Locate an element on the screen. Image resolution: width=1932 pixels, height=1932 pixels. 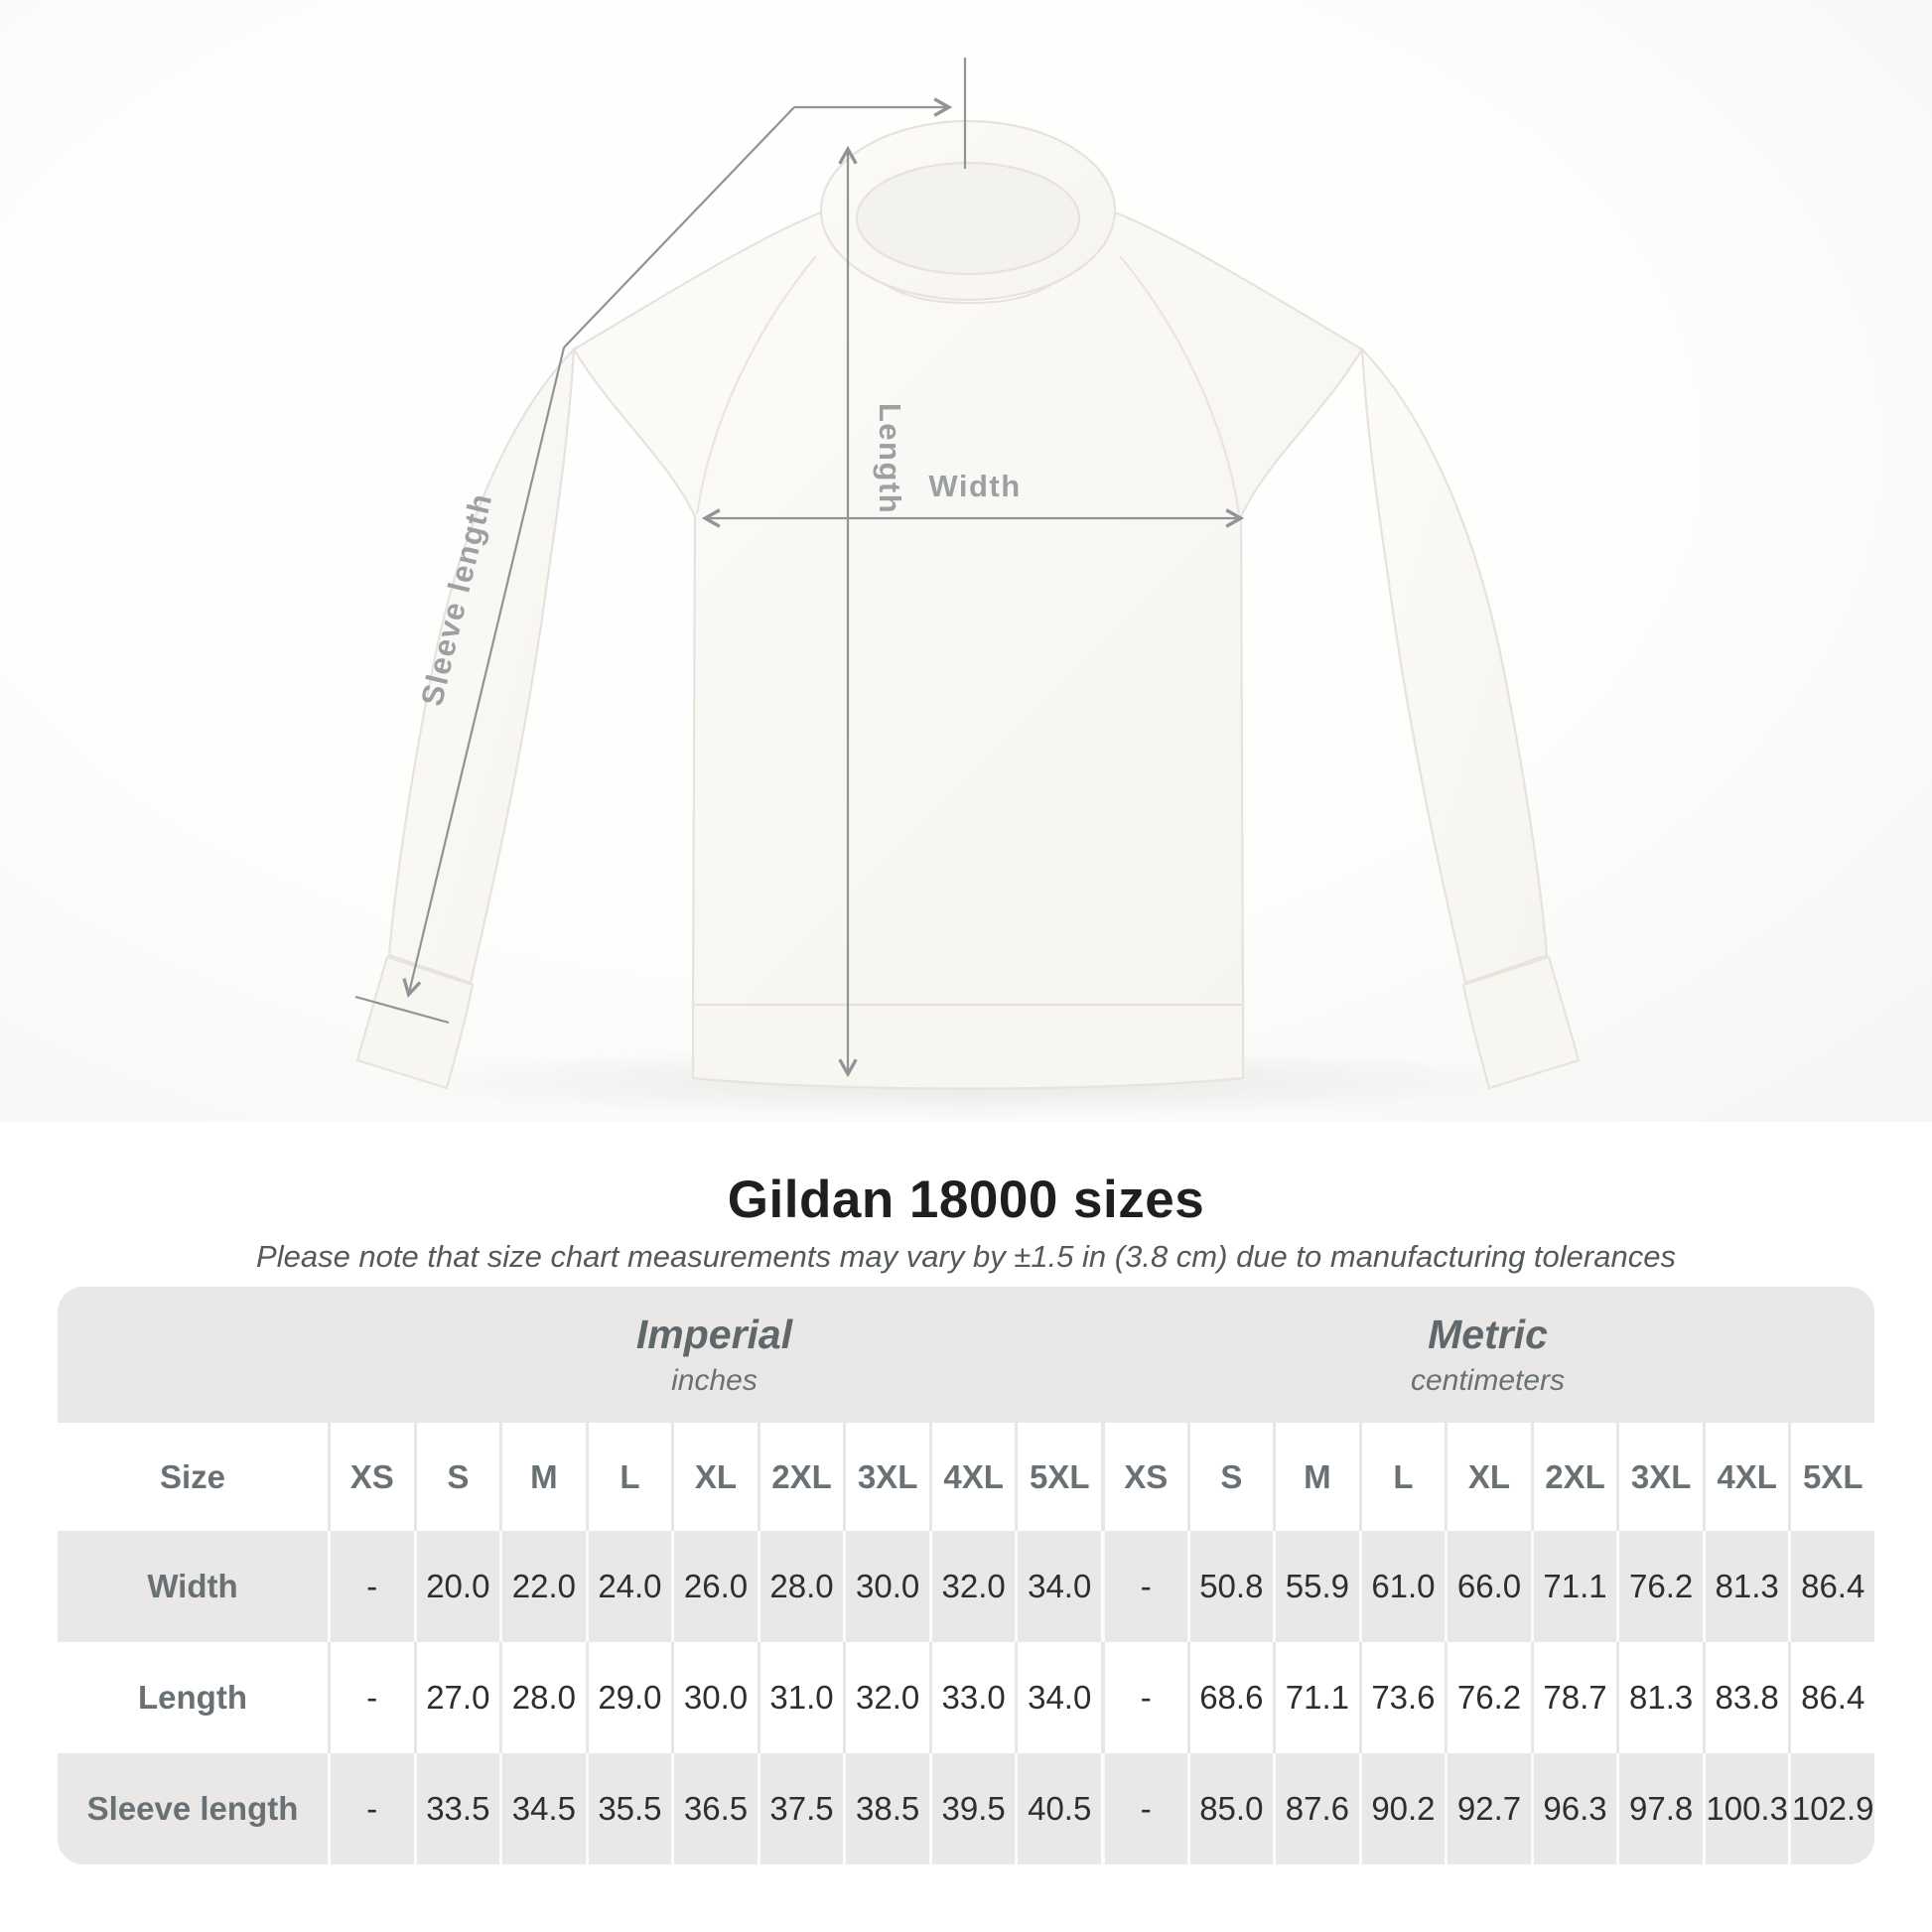
table-cell: 50.8 is located at coordinates (1230, 1587).